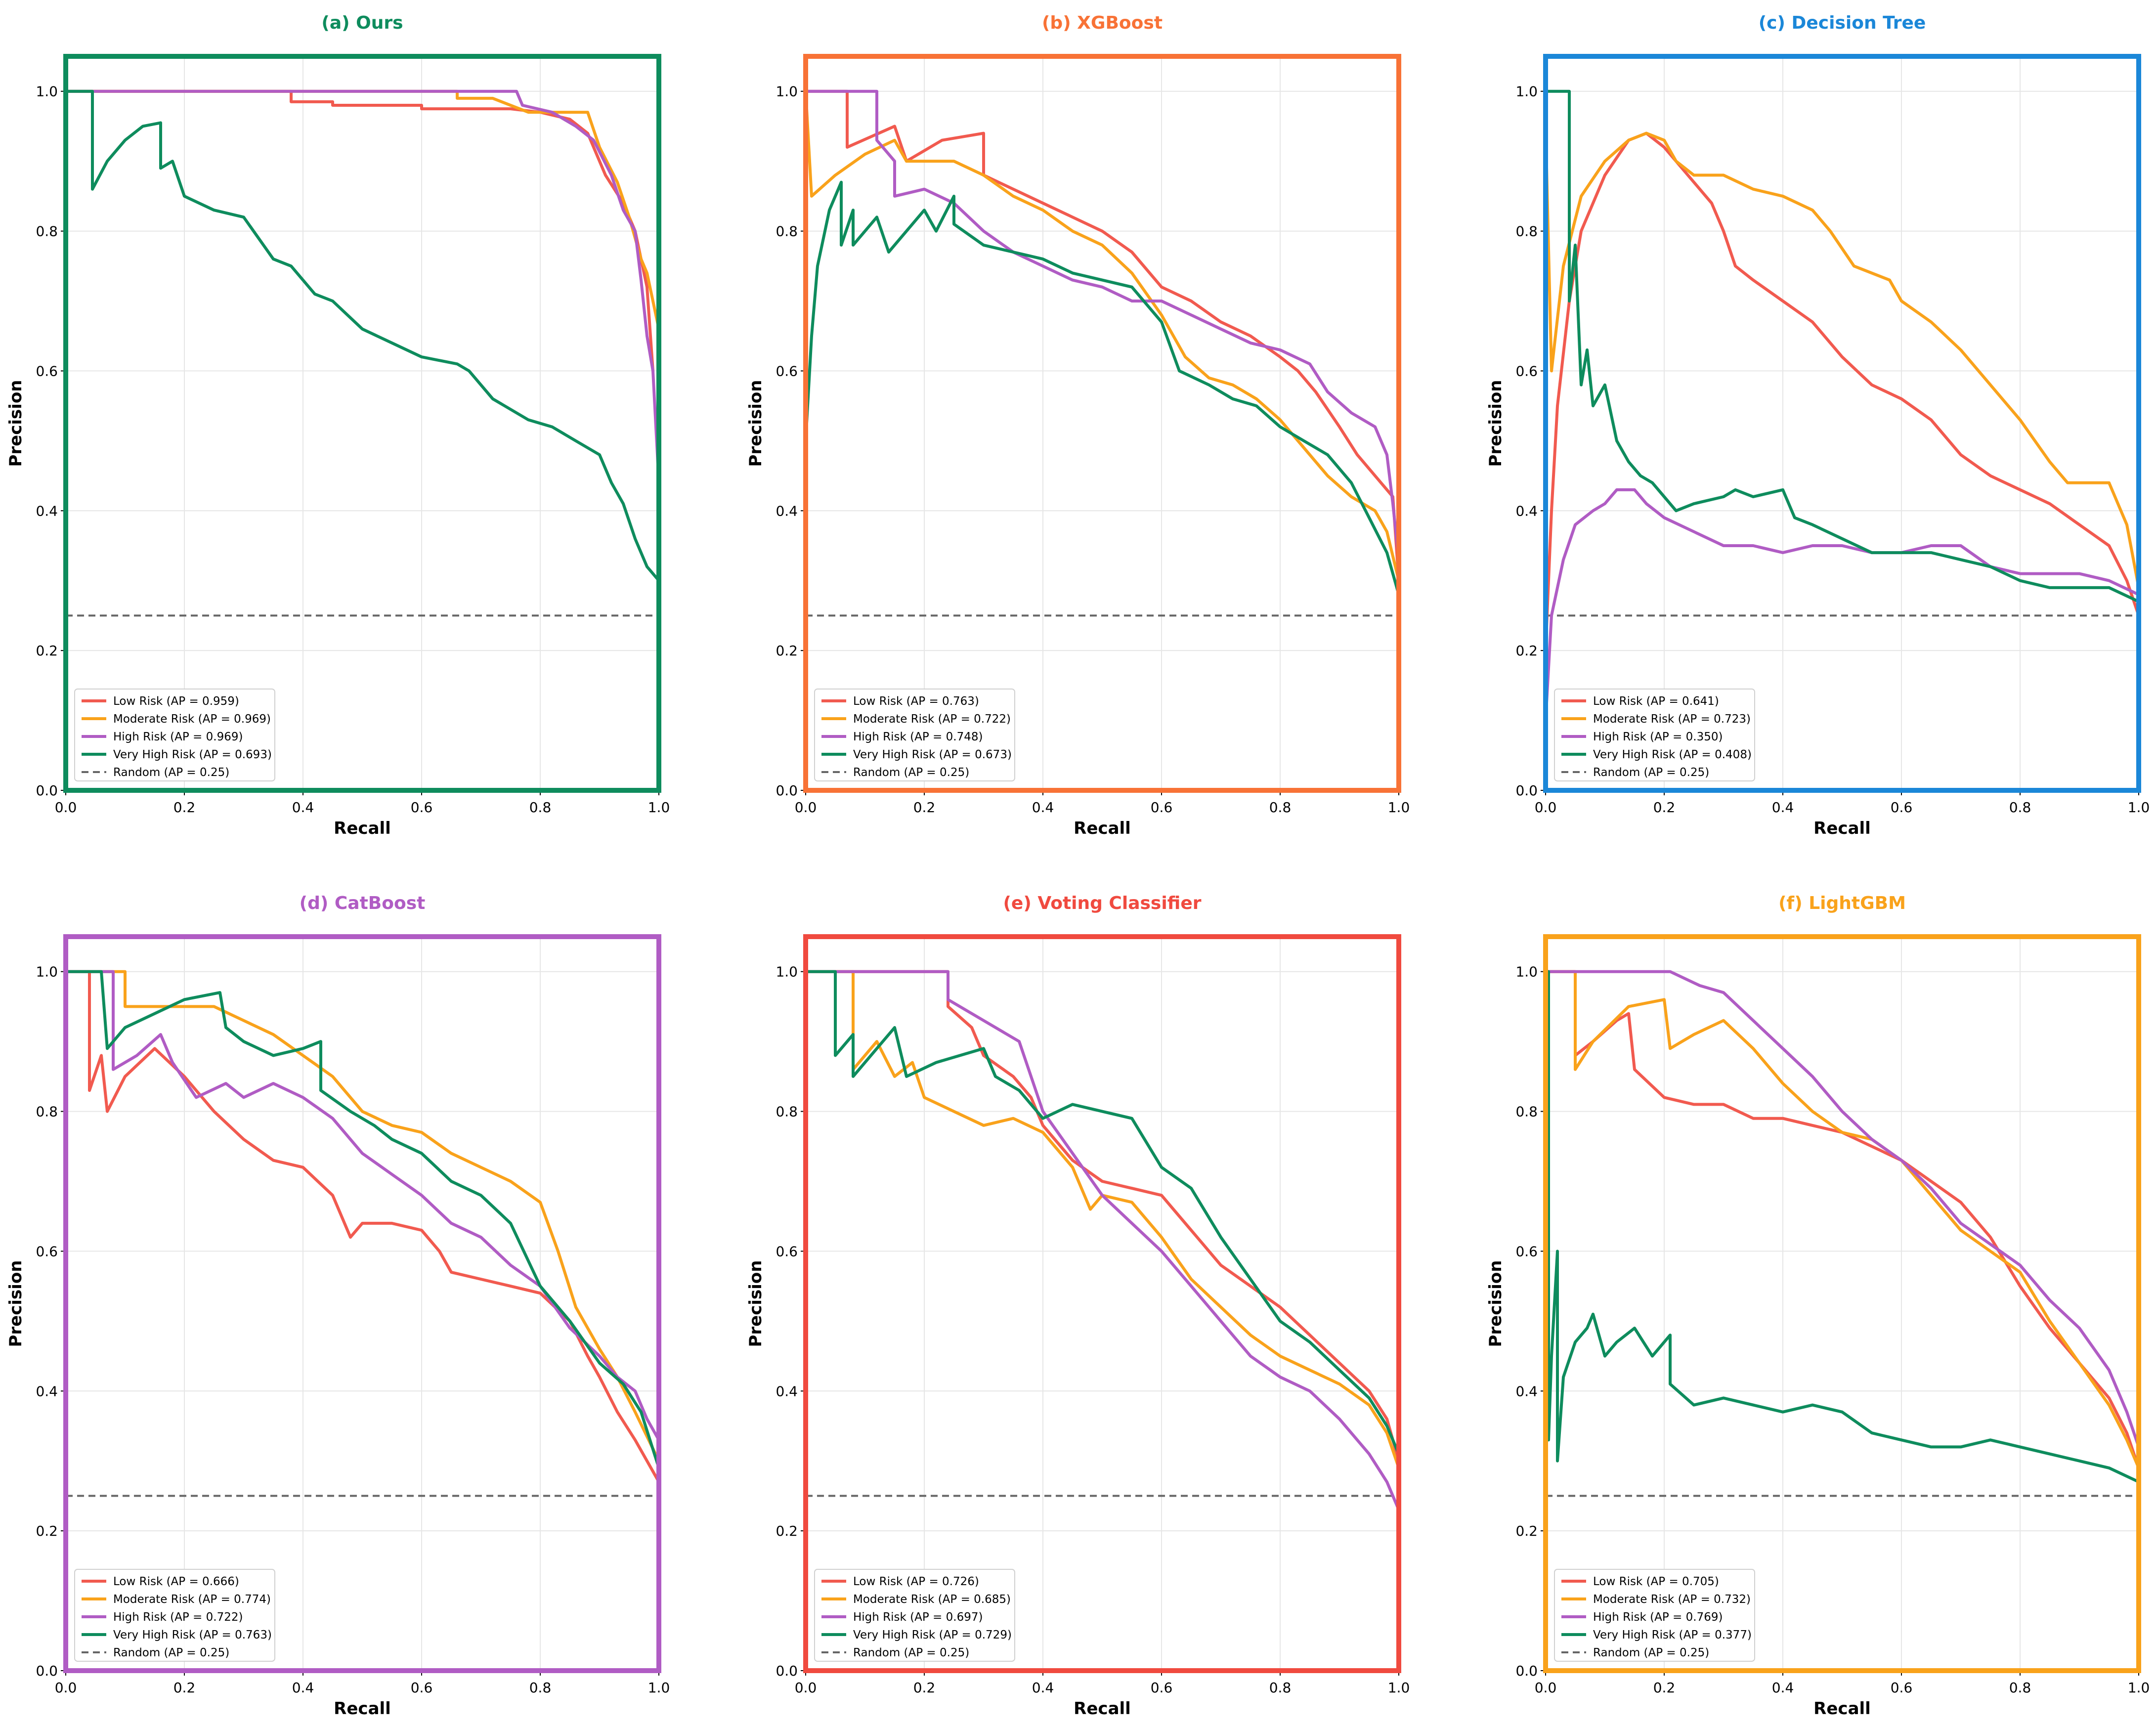 This screenshot has width=2156, height=1726. What do you see at coordinates (932, 754) in the screenshot?
I see `legend-label: Very High Risk (AP = 0.673)` at bounding box center [932, 754].